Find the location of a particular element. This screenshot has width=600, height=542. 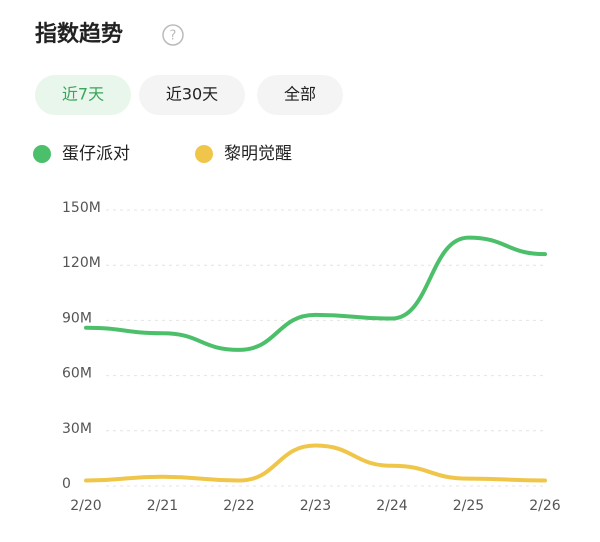

x-tick-label: 2/25 is located at coordinates (468, 506).